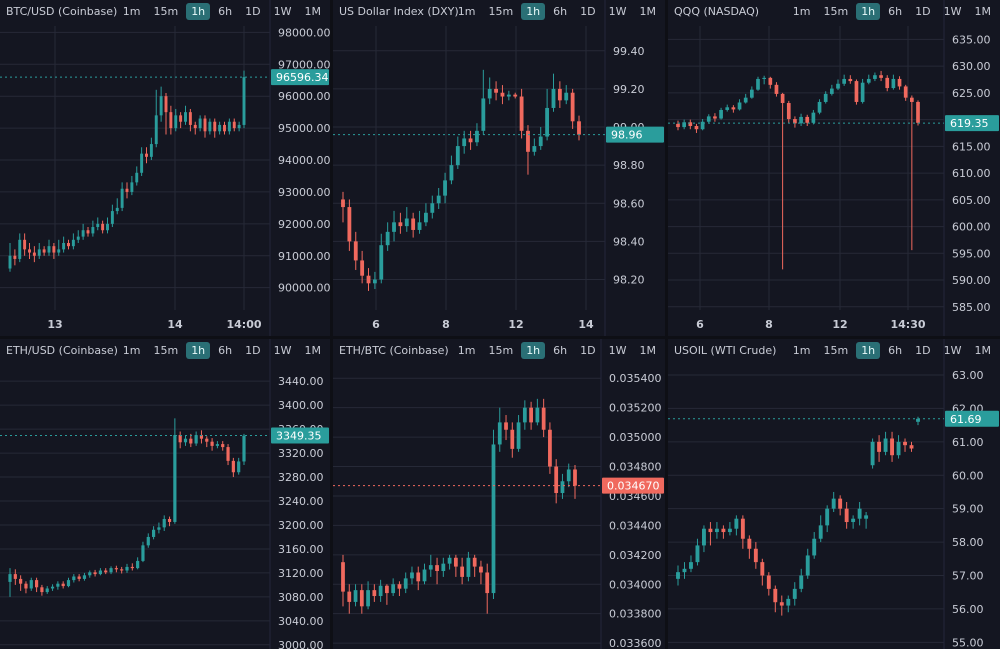 The width and height of the screenshot is (1000, 649). I want to click on last-price-label: 98.96, so click(627, 135).